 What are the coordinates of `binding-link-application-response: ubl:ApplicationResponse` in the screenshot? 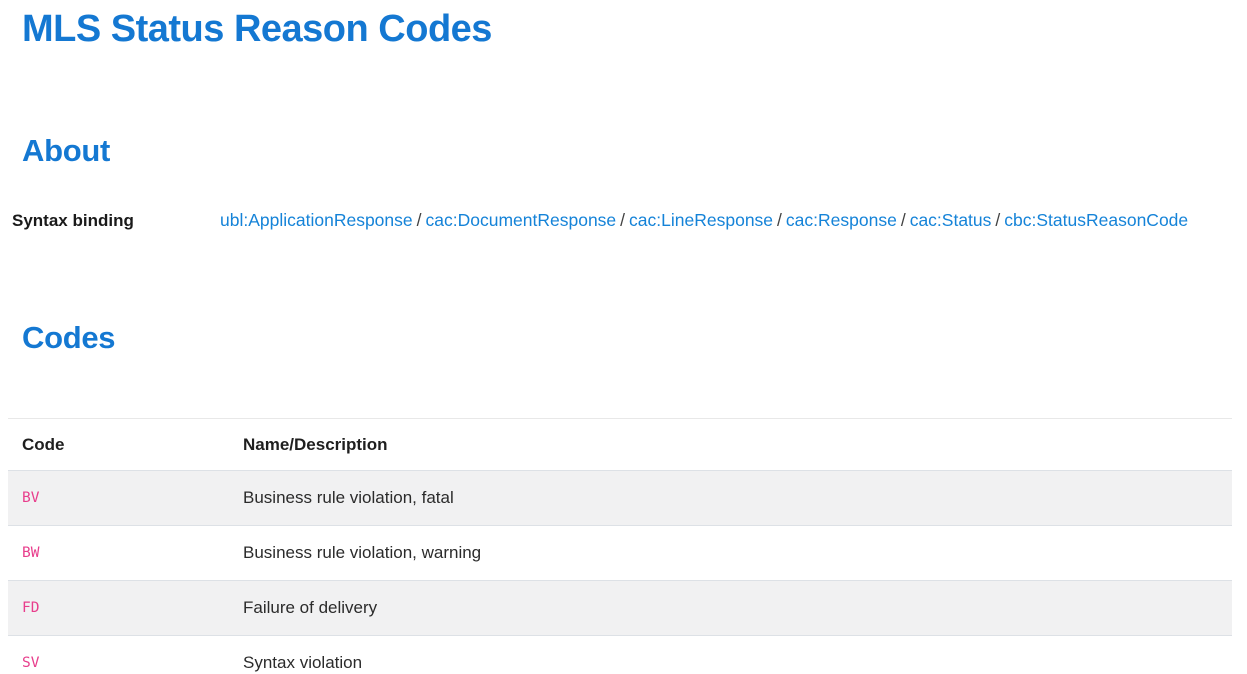 It's located at (316, 220).